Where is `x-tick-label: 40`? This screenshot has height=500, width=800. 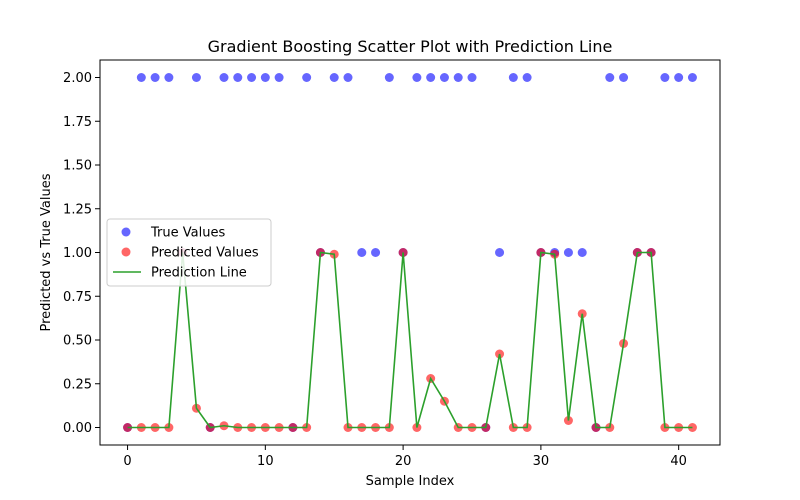
x-tick-label: 40 is located at coordinates (678, 461).